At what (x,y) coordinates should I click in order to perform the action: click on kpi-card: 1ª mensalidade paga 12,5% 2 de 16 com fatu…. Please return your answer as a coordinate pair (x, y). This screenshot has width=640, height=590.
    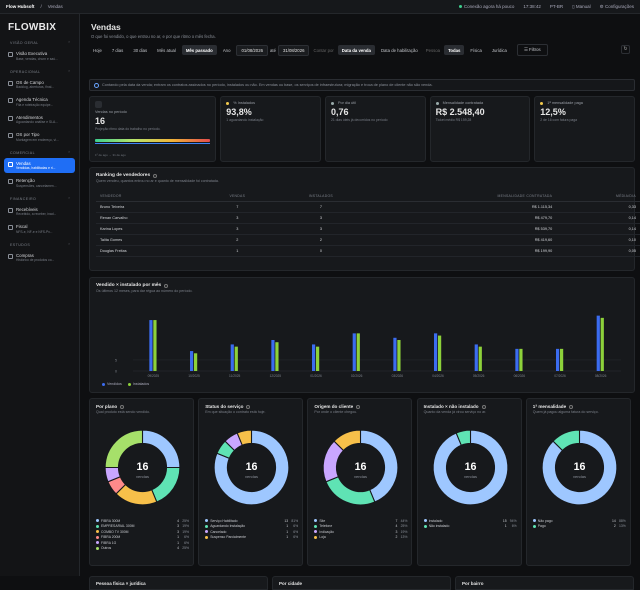
    Looking at the image, I should click on (584, 129).